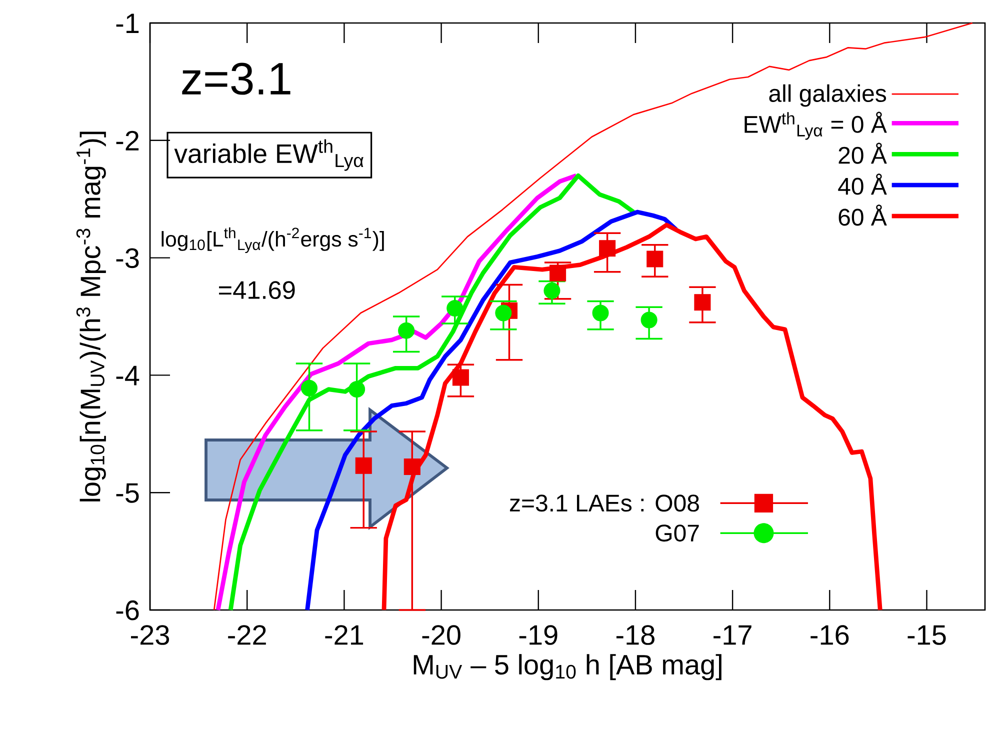 Image resolution: width=990 pixels, height=729 pixels. What do you see at coordinates (236, 78) in the screenshot?
I see `annotation: z=3.1` at bounding box center [236, 78].